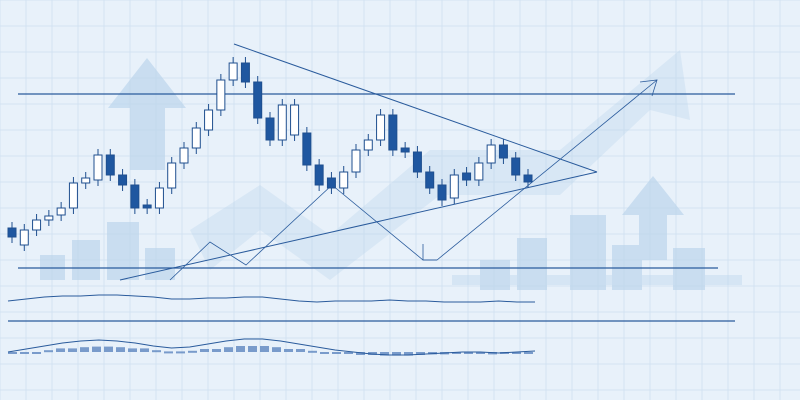  I want to click on oscillator-line, so click(271, 298).